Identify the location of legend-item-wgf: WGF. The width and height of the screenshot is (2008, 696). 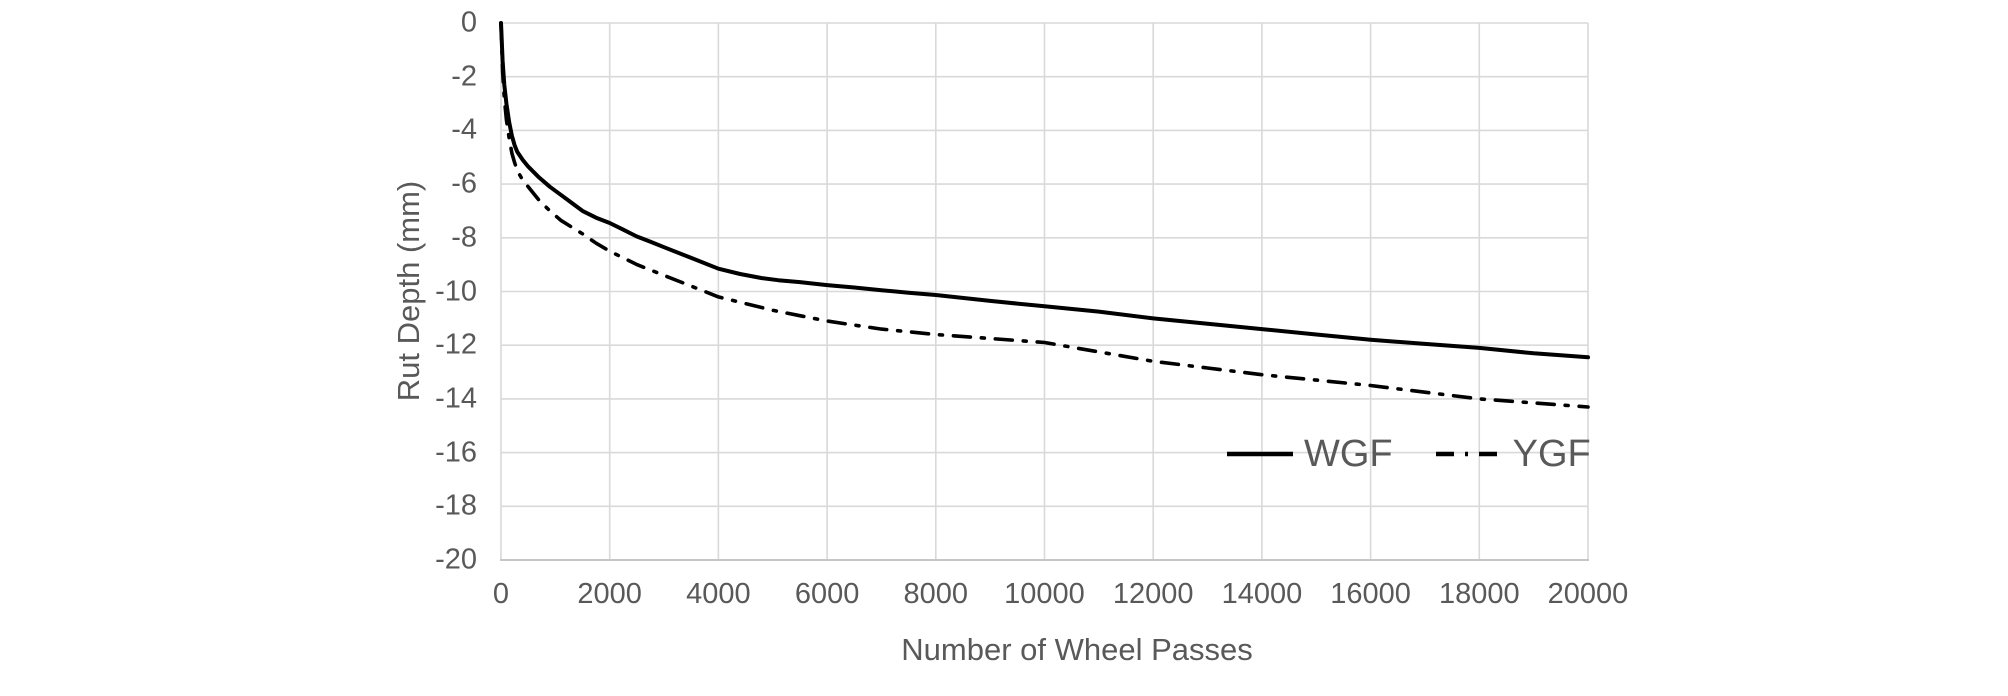
(1309, 454).